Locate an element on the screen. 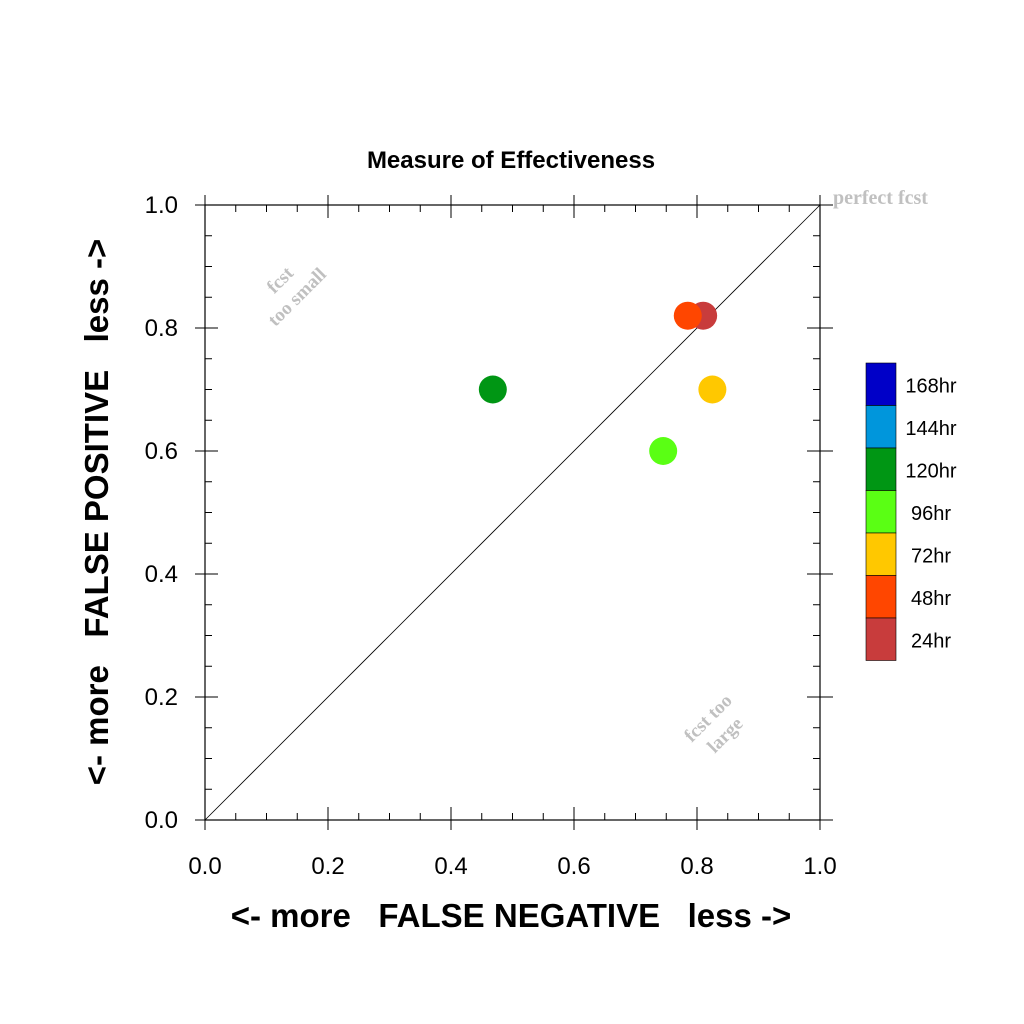 The width and height of the screenshot is (1024, 1024). data-point-48hr is located at coordinates (687, 315).